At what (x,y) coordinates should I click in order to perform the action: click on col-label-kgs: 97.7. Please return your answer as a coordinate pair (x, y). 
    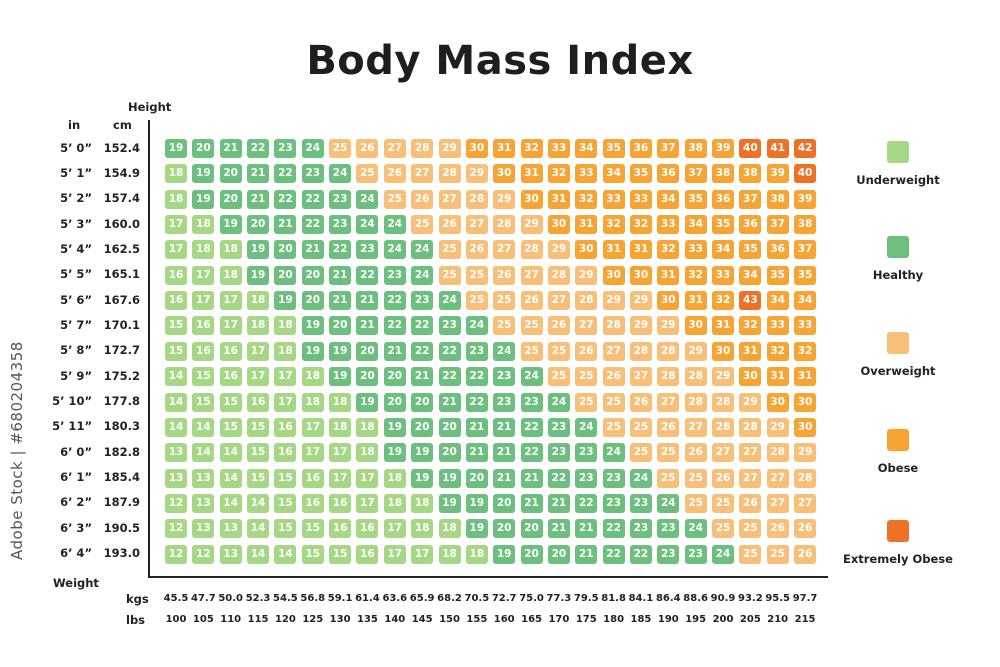
    Looking at the image, I should click on (805, 598).